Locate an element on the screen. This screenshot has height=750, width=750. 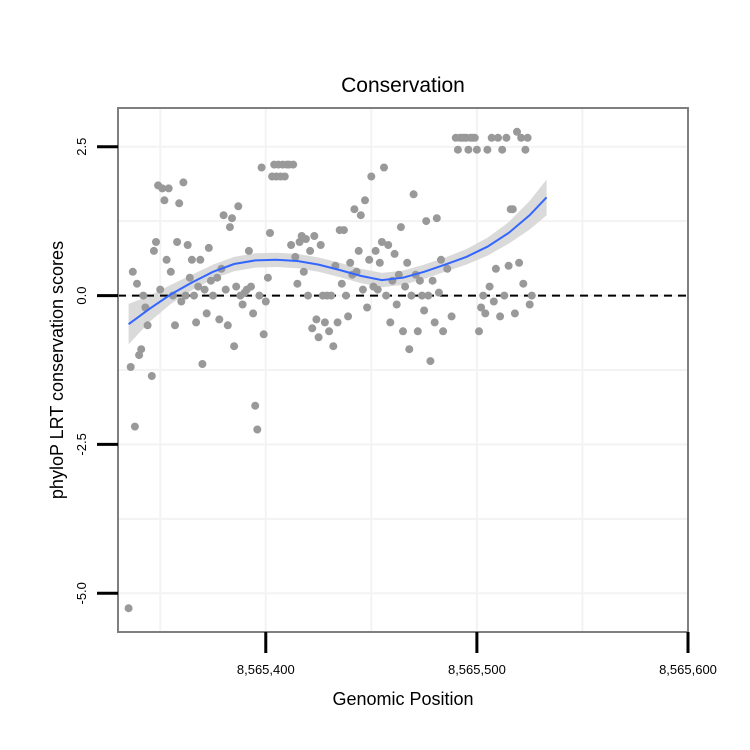
confidence-band is located at coordinates (337, 262).